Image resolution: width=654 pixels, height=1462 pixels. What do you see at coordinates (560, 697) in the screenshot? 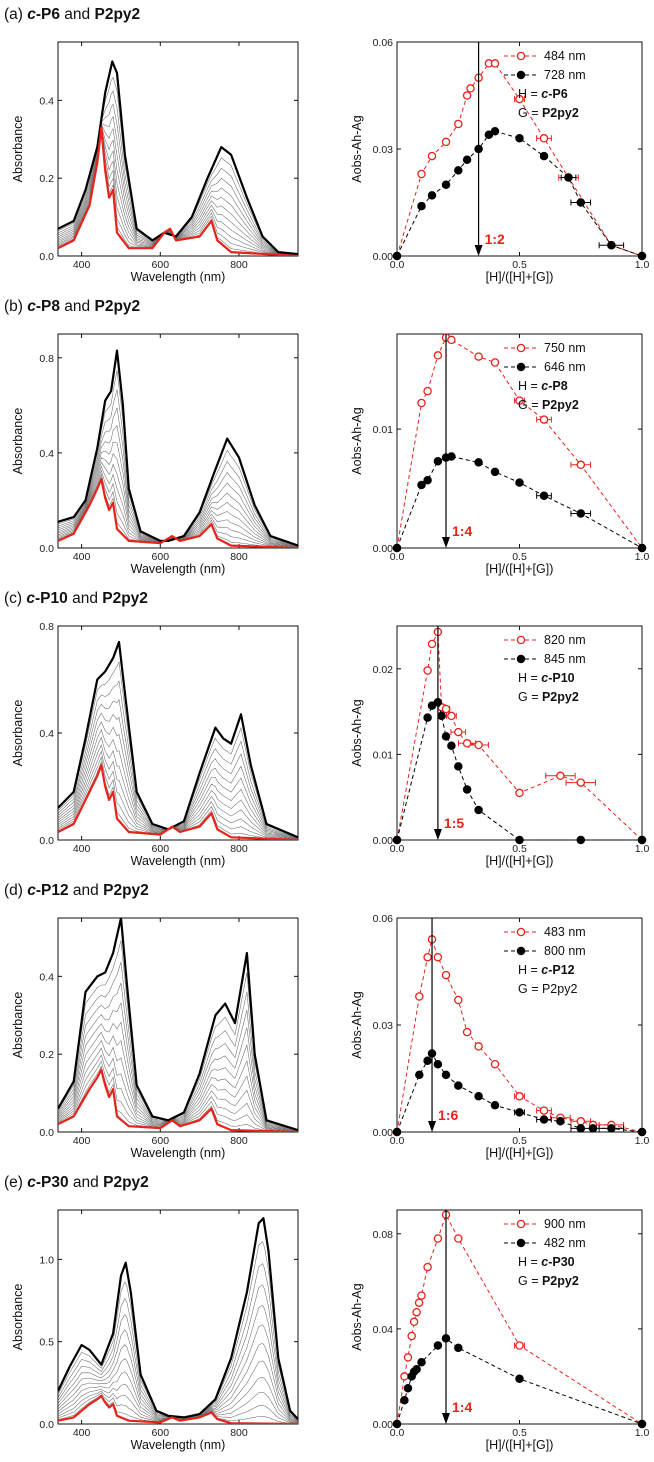
I see `legend-guest-name: P2py2` at bounding box center [560, 697].